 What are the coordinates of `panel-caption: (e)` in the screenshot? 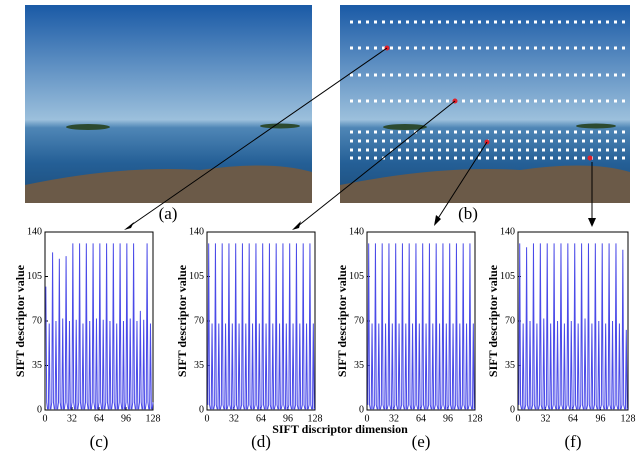 It's located at (421, 441).